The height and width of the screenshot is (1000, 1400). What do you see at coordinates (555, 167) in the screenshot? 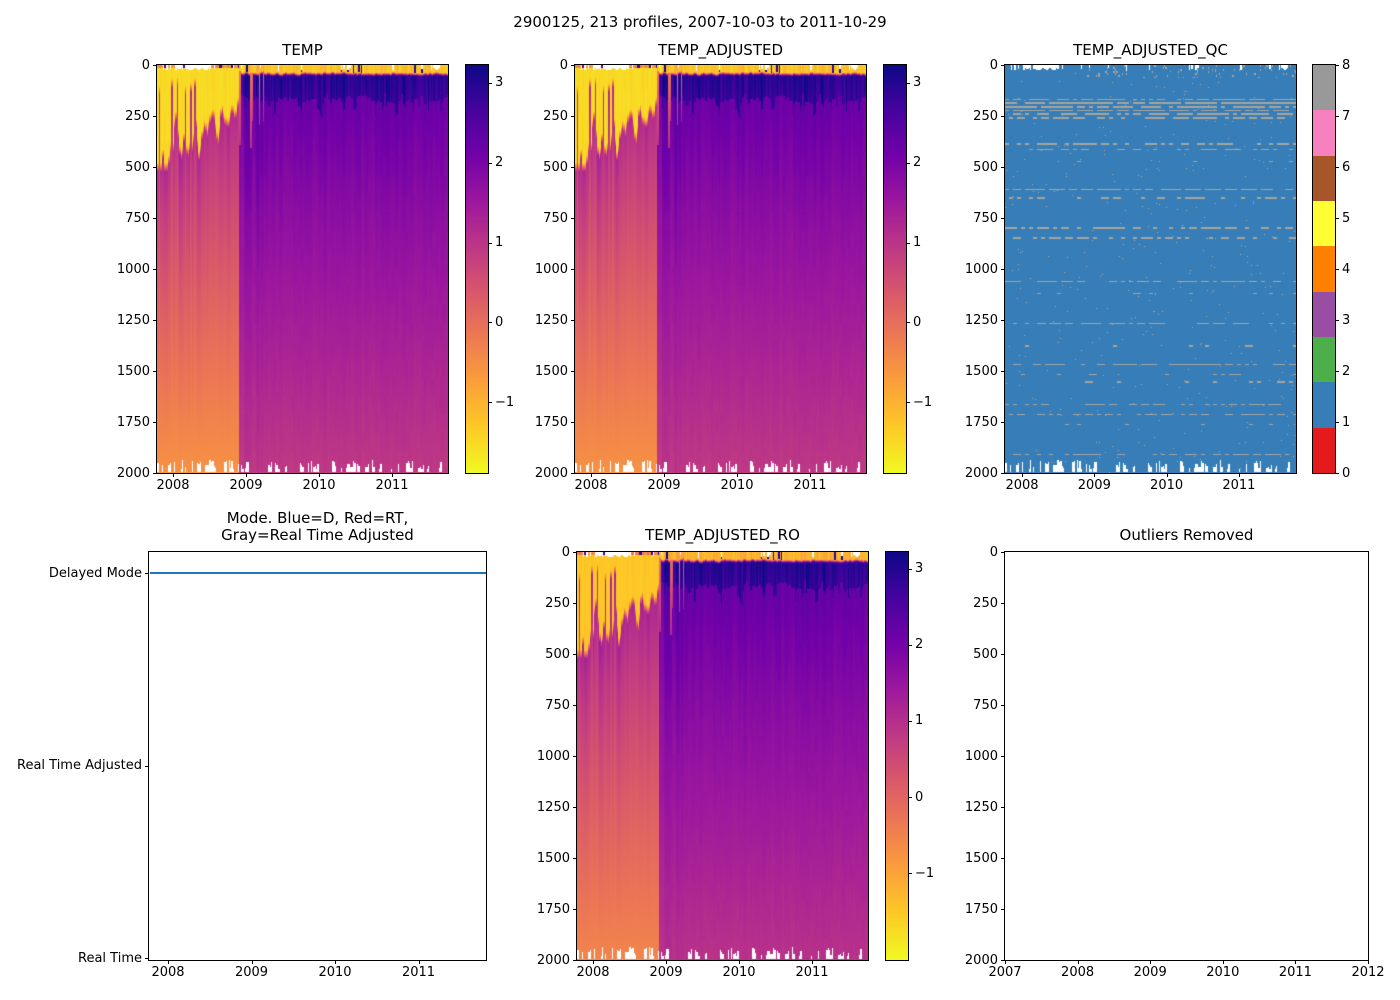
I see `temp-adjusted-y-tick-label: 500` at bounding box center [555, 167].